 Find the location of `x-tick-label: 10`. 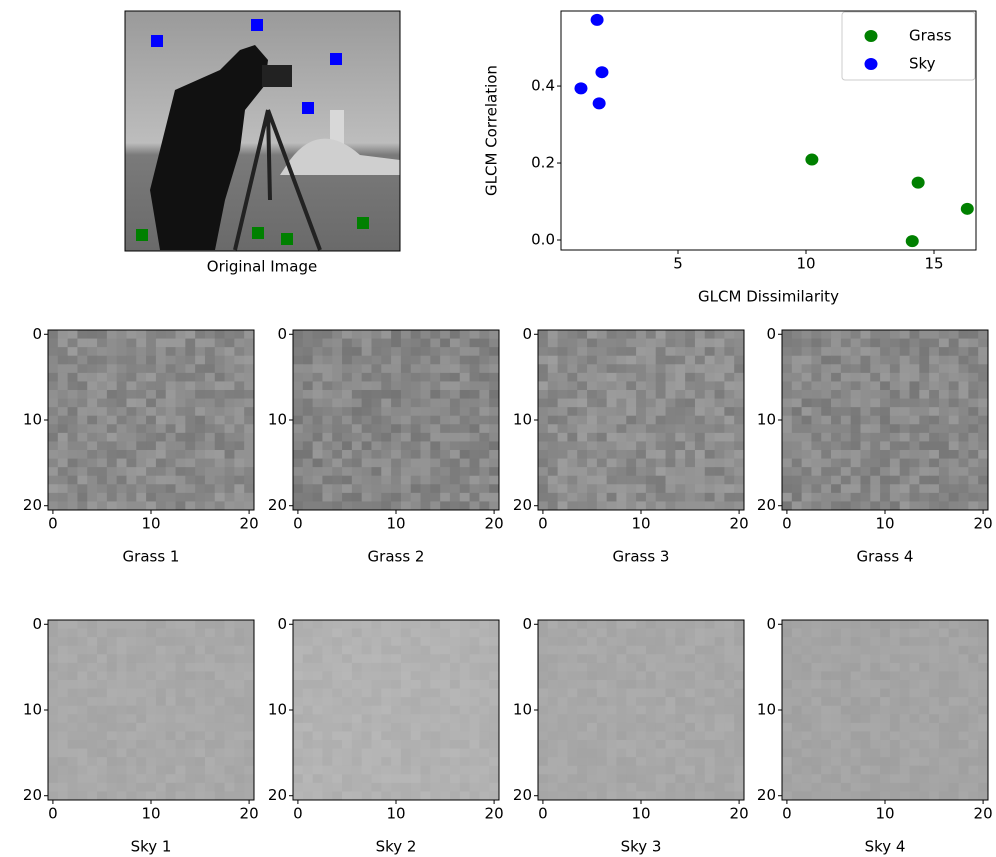

x-tick-label: 10 is located at coordinates (884, 524).